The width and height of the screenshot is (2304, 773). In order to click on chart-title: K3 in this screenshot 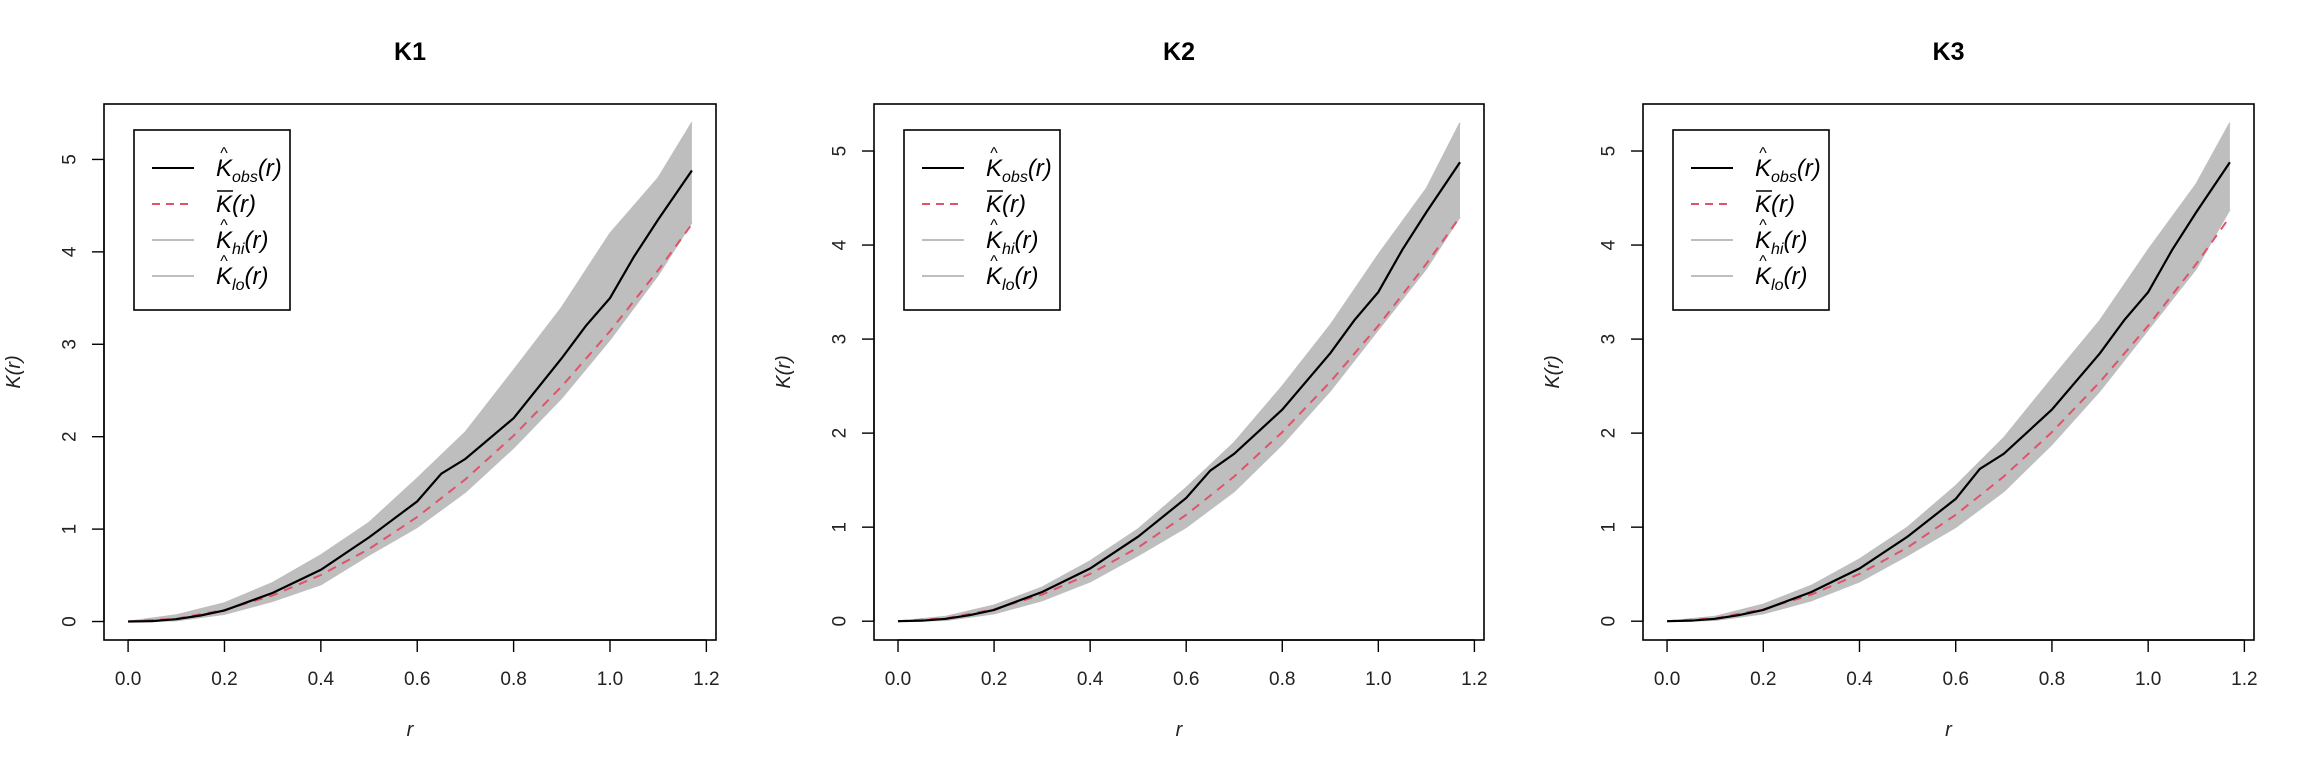, I will do `click(1949, 52)`.